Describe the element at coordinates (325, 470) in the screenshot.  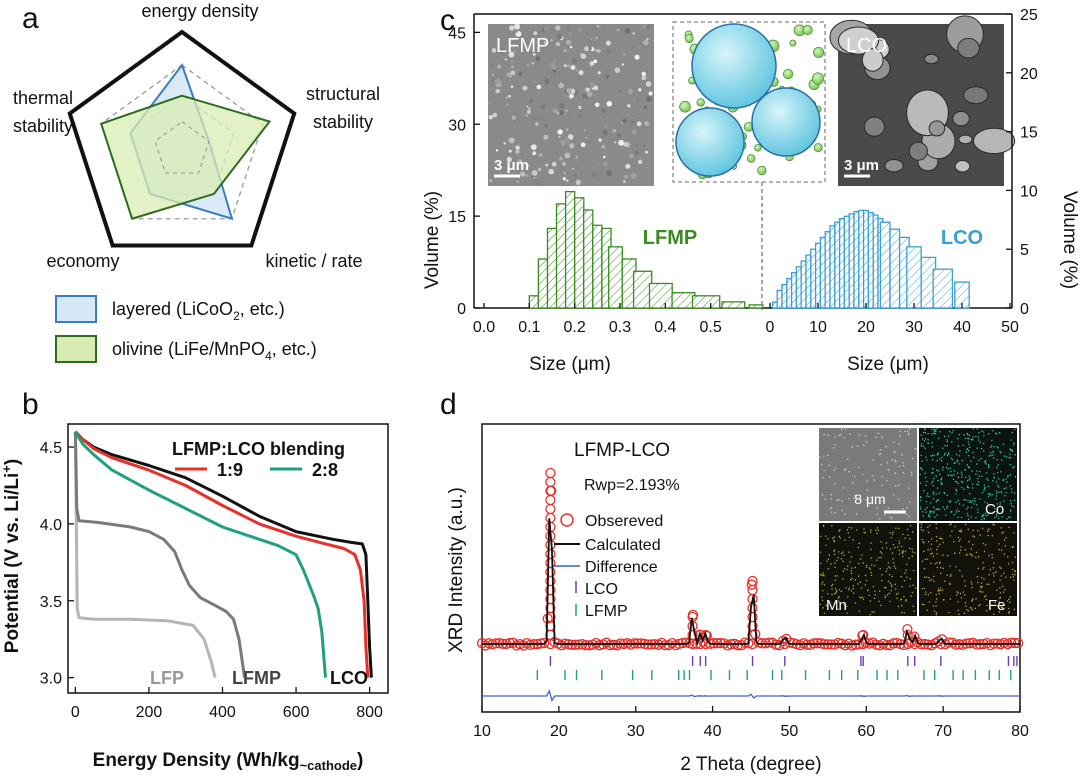
I see `blend-legend-label-28: 2:8` at that location.